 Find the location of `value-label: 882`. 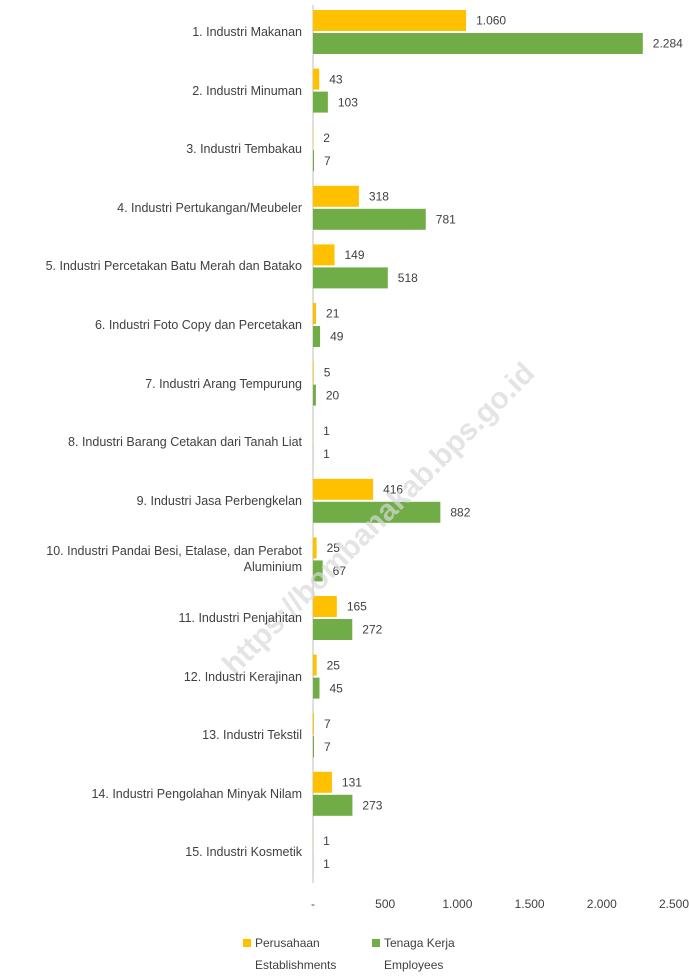

value-label: 882 is located at coordinates (460, 512).